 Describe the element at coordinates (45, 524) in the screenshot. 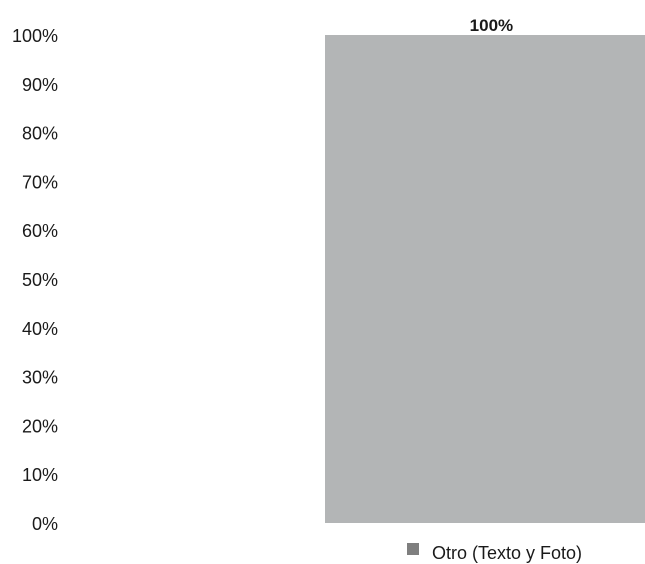

I see `y-tick-label: 0%` at that location.